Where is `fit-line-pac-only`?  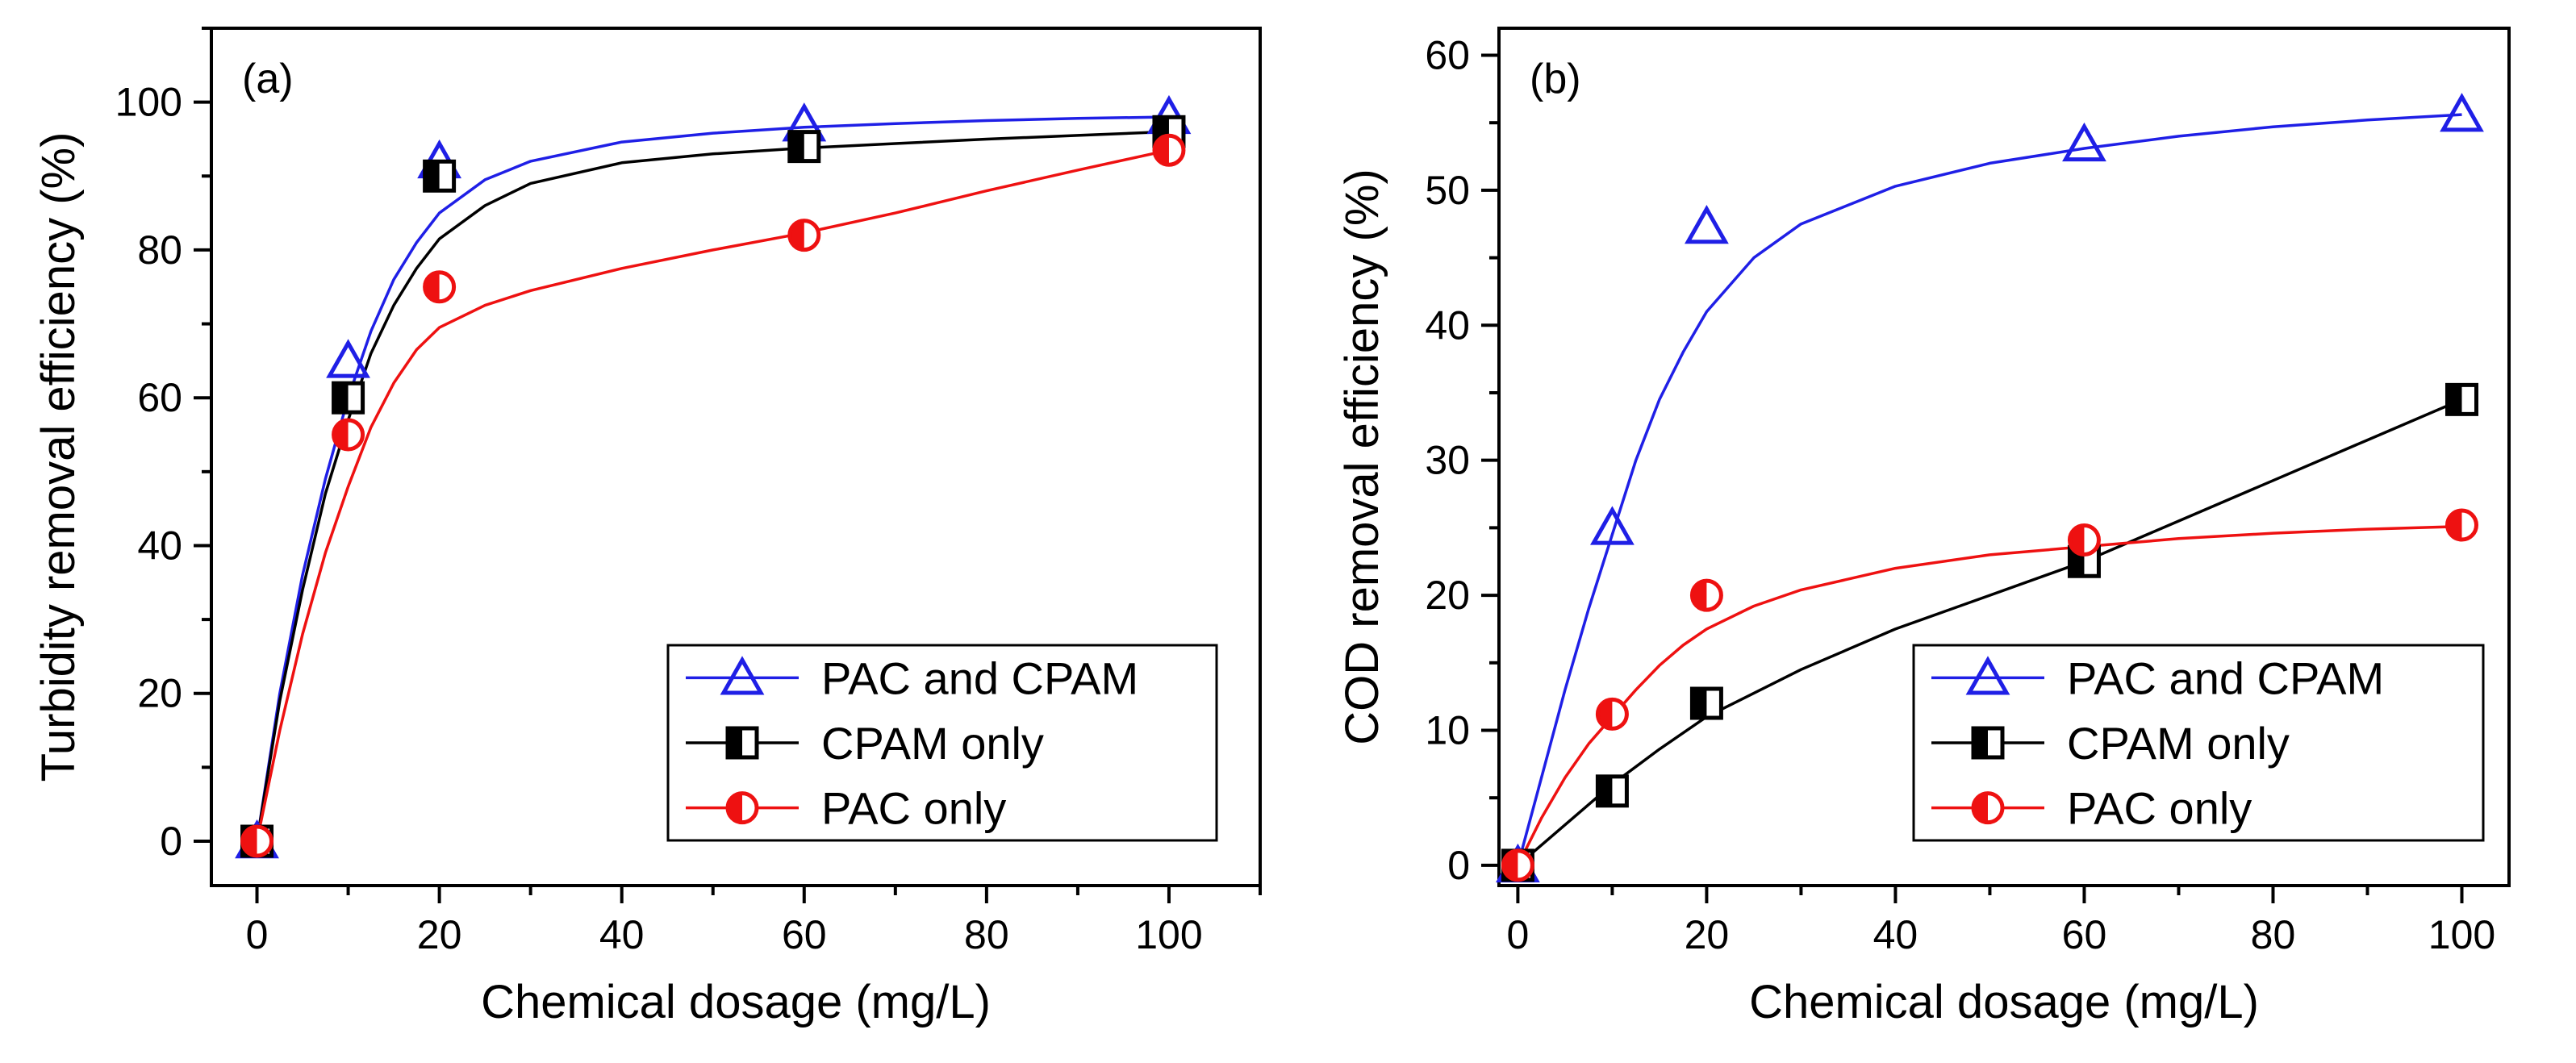
fit-line-pac-only is located at coordinates (1989, 695).